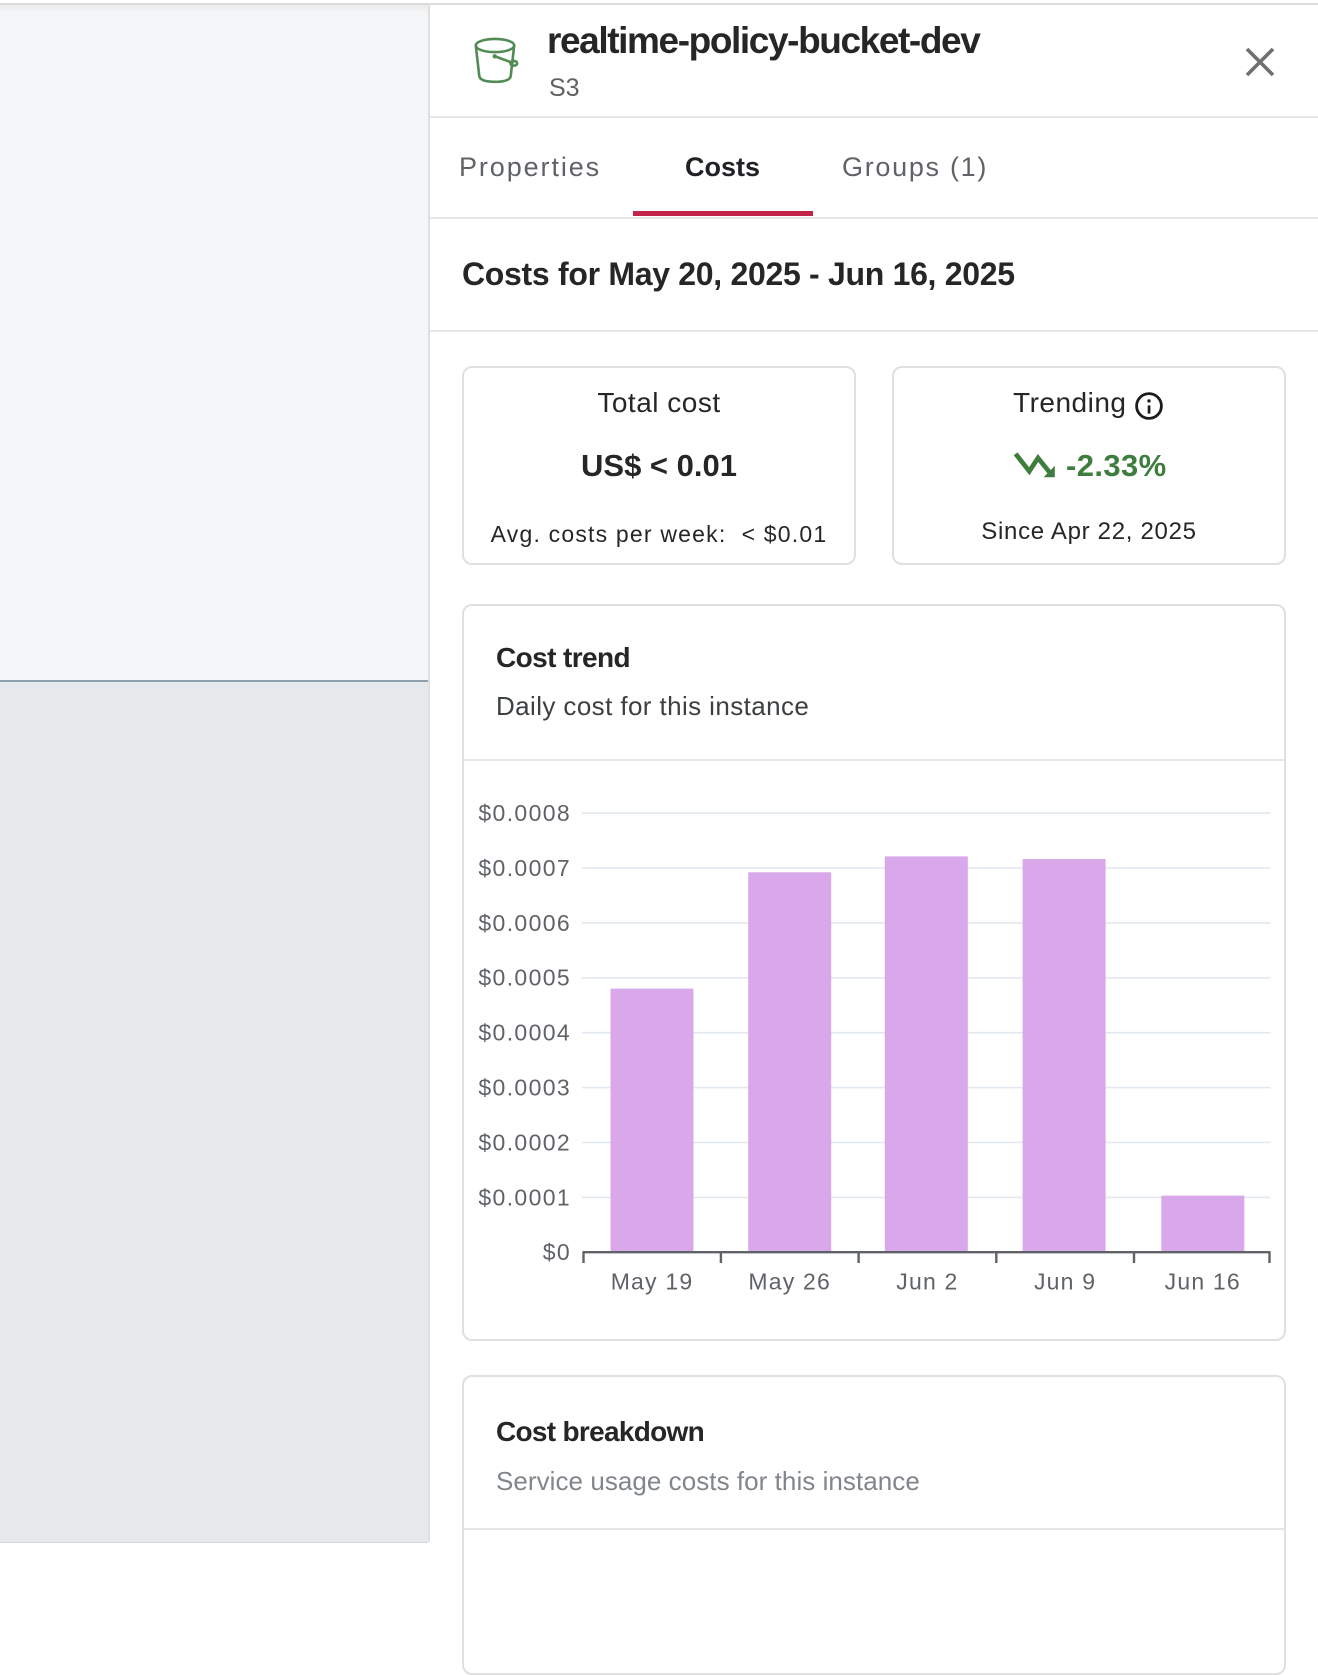 This screenshot has width=1318, height=1675. I want to click on svg-text: May 26, so click(789, 1282).